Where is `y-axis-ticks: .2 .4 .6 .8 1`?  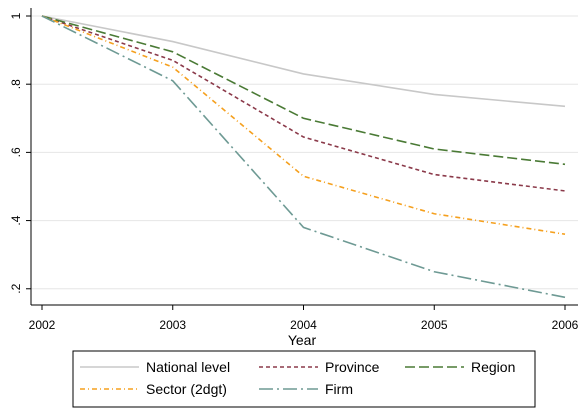 y-axis-ticks: .2 .4 .6 .8 1 is located at coordinates (20, 153).